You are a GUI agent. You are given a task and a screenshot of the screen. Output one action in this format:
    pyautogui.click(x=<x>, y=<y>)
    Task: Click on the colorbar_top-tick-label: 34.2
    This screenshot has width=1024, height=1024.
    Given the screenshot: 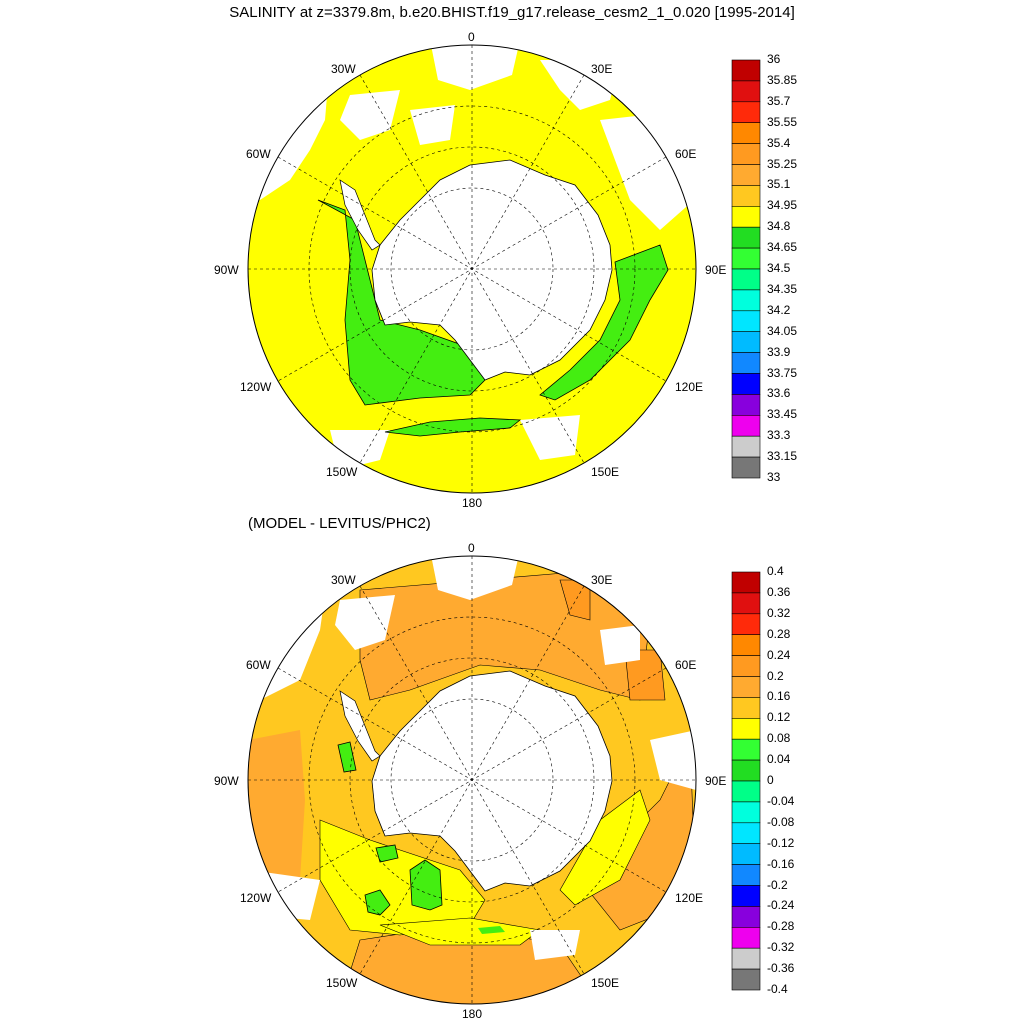 What is the action you would take?
    pyautogui.click(x=779, y=309)
    